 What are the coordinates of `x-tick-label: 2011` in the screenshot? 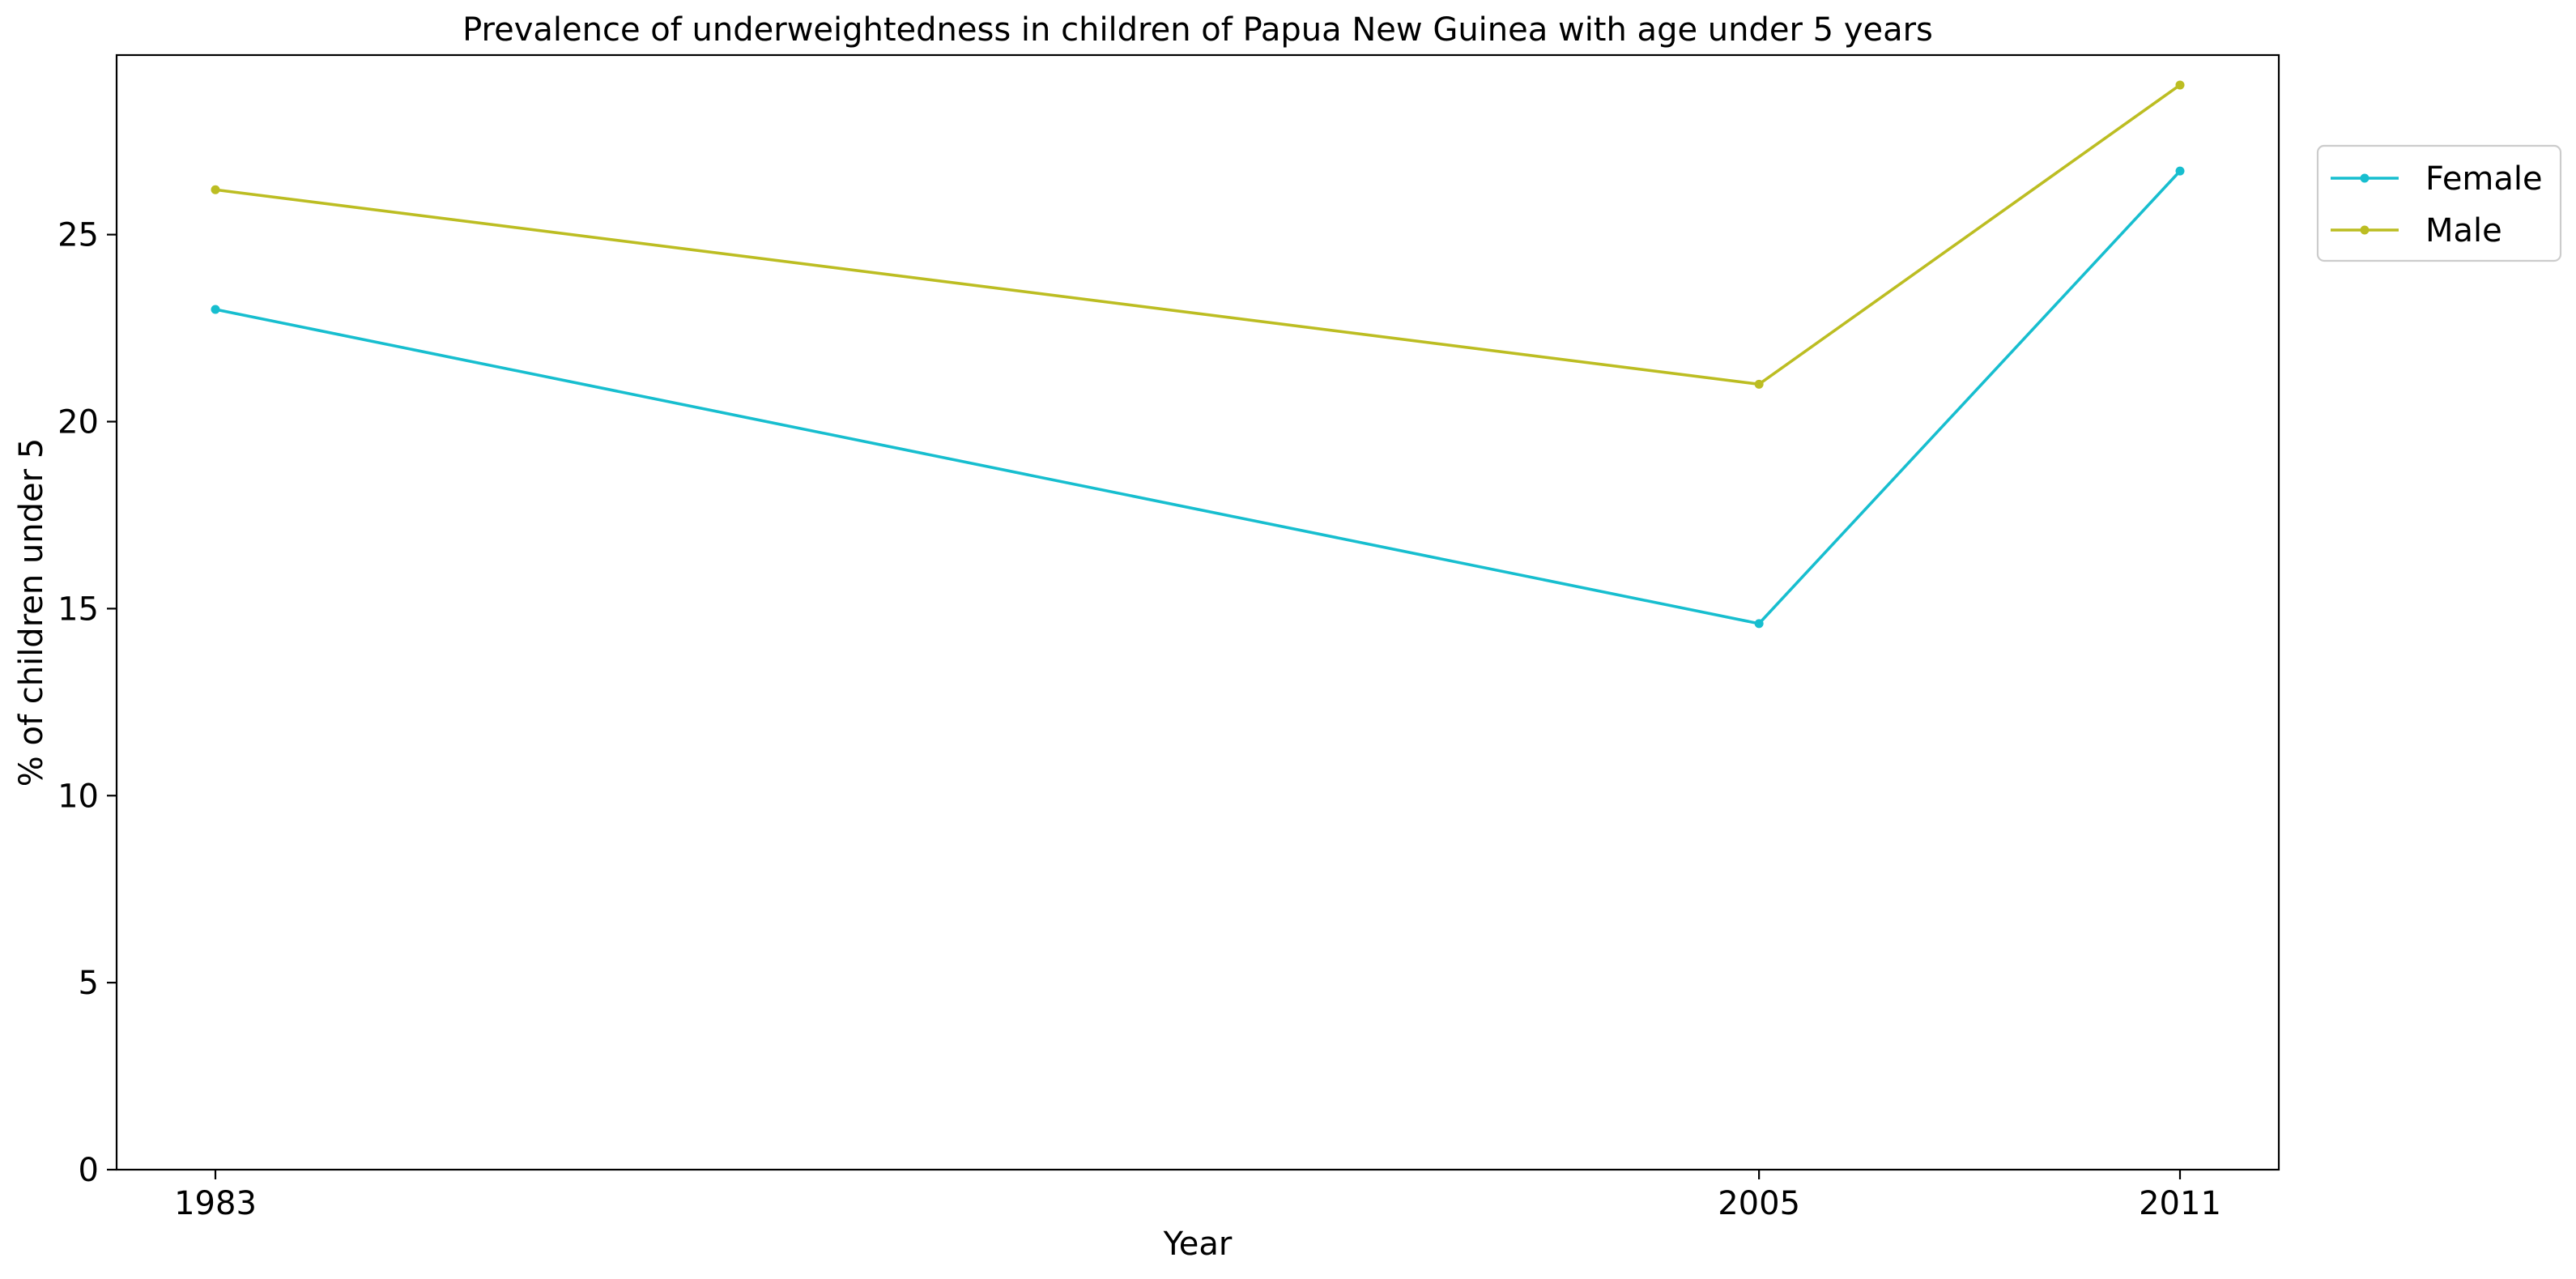 It's located at (2180, 1203).